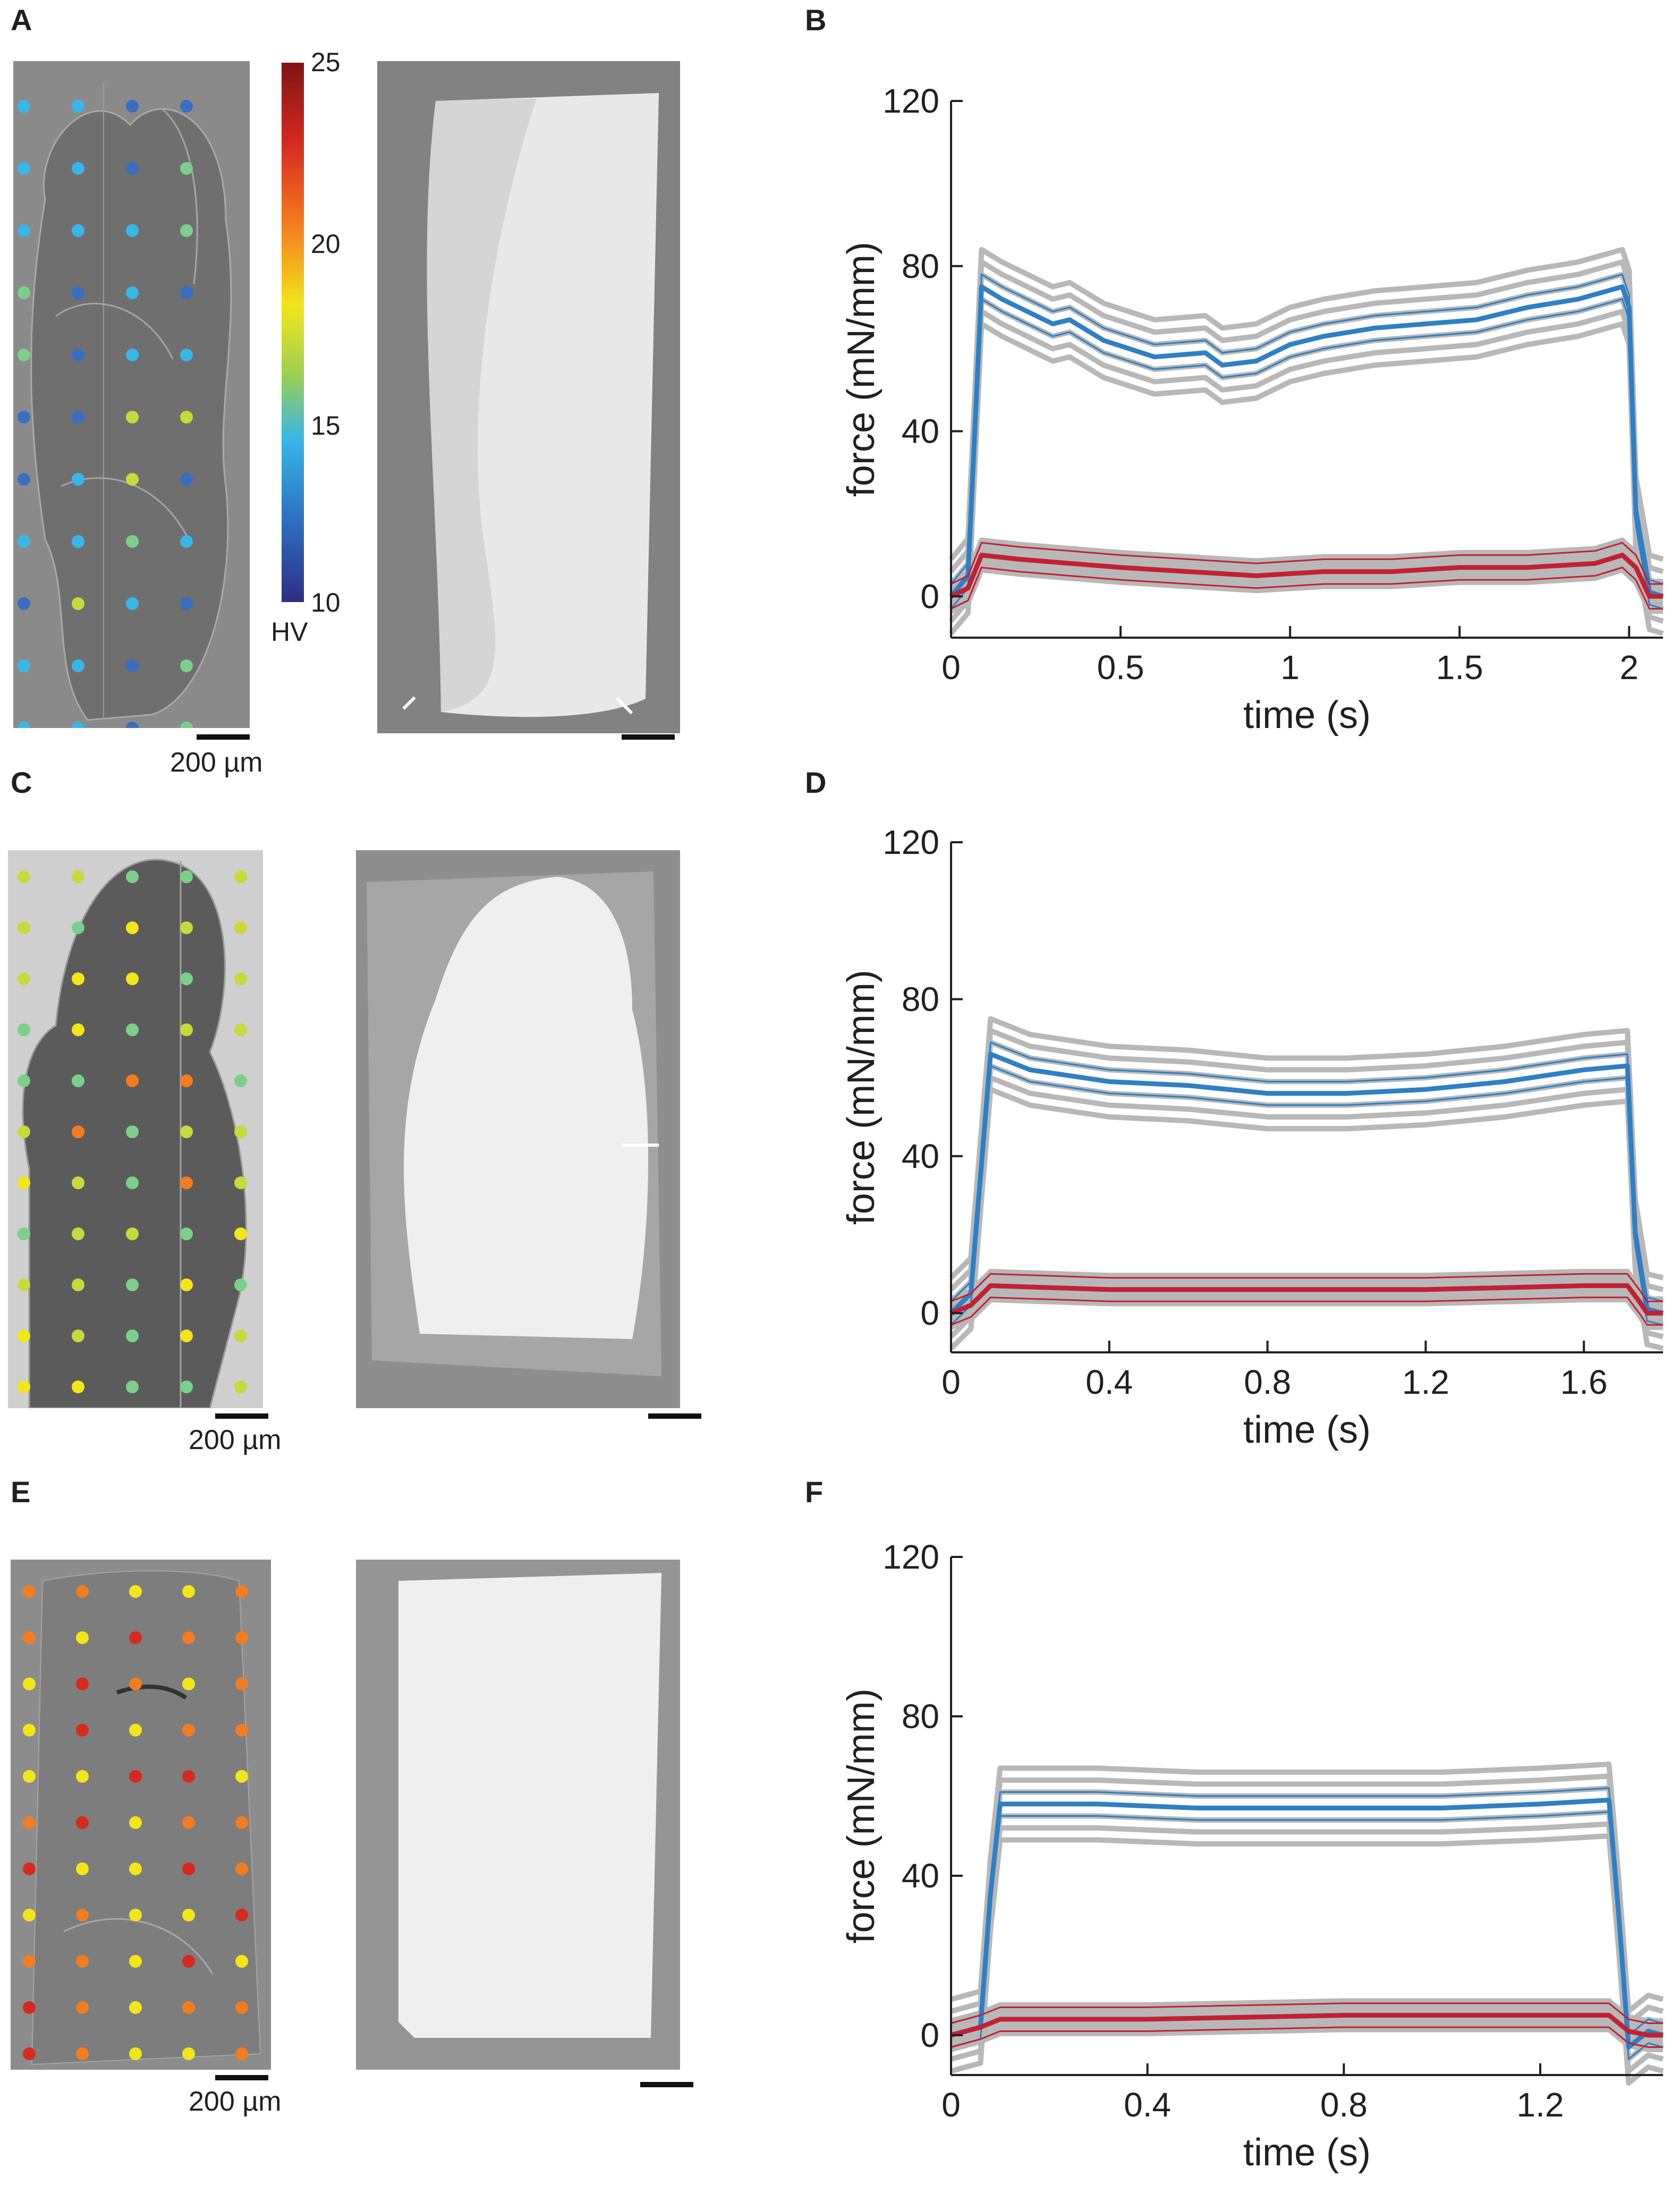  What do you see at coordinates (929, 2035) in the screenshot?
I see `y-tick-label: 0` at bounding box center [929, 2035].